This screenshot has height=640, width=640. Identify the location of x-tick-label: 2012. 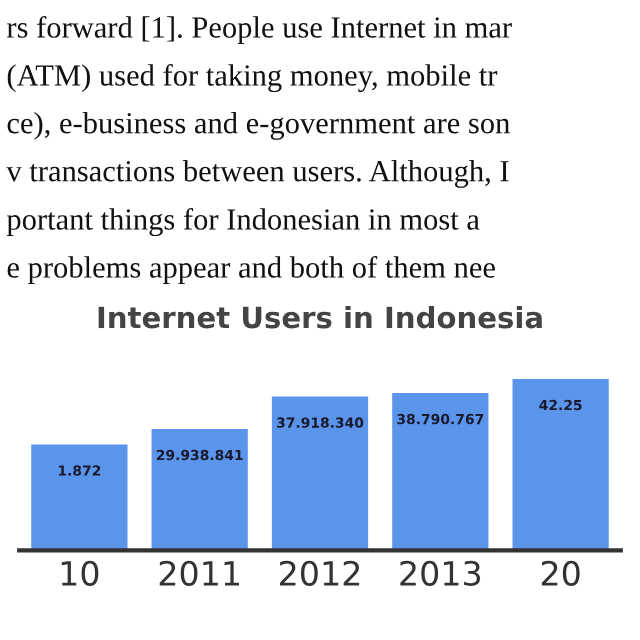
(320, 573).